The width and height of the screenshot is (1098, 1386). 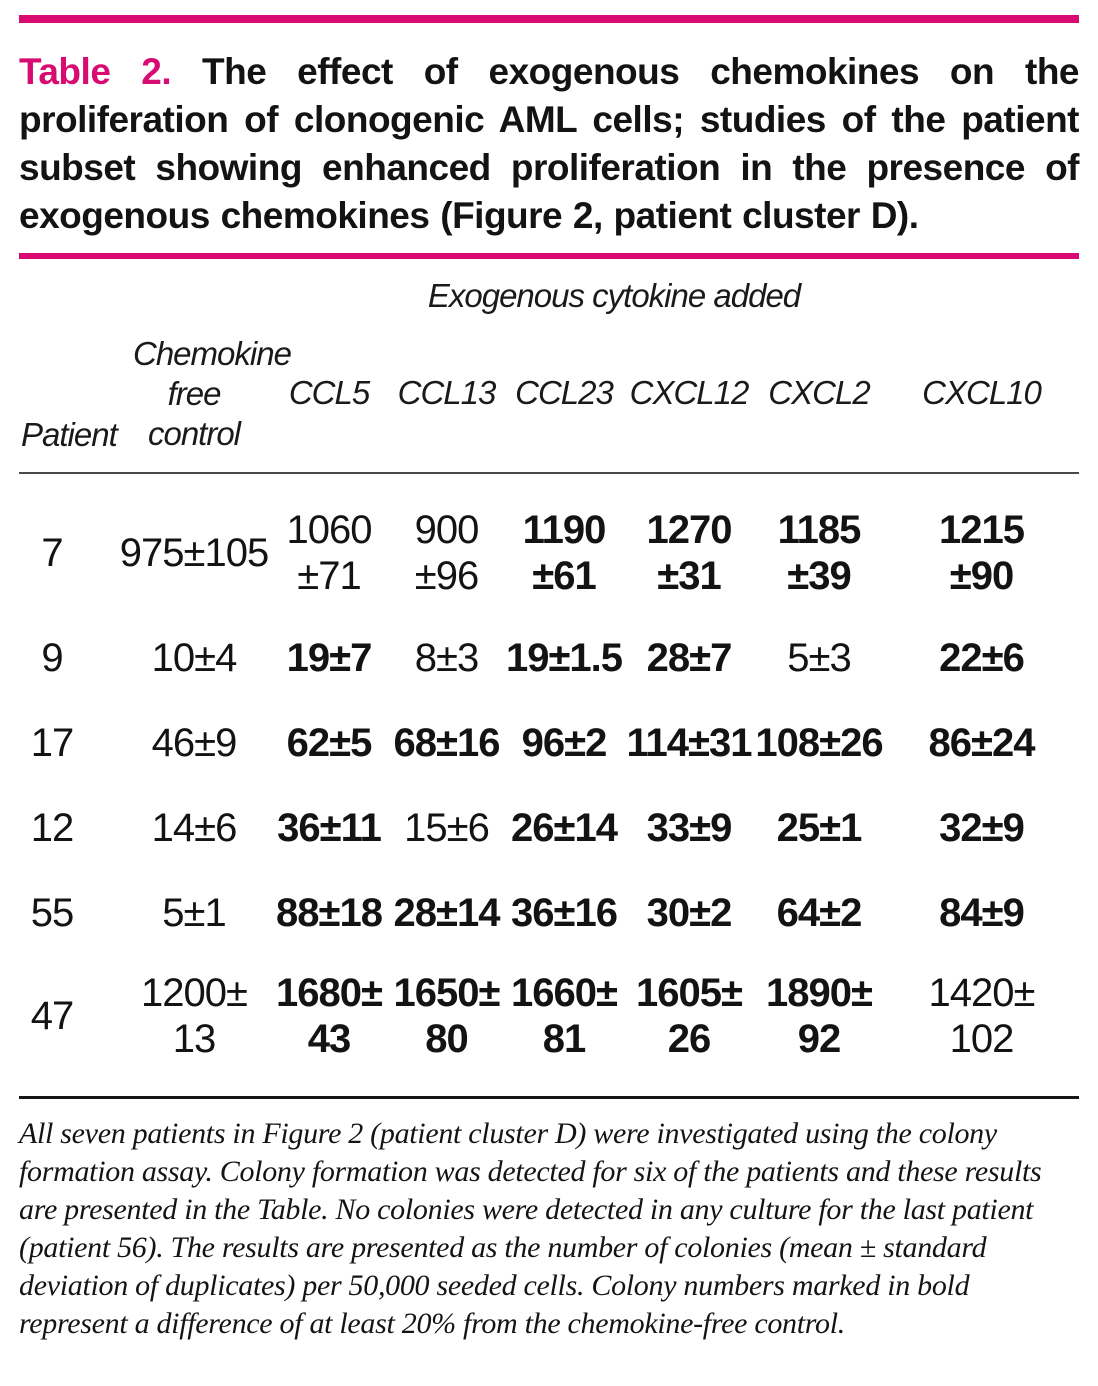 What do you see at coordinates (564, 912) in the screenshot?
I see `value-cell-ccl23: 36±16` at bounding box center [564, 912].